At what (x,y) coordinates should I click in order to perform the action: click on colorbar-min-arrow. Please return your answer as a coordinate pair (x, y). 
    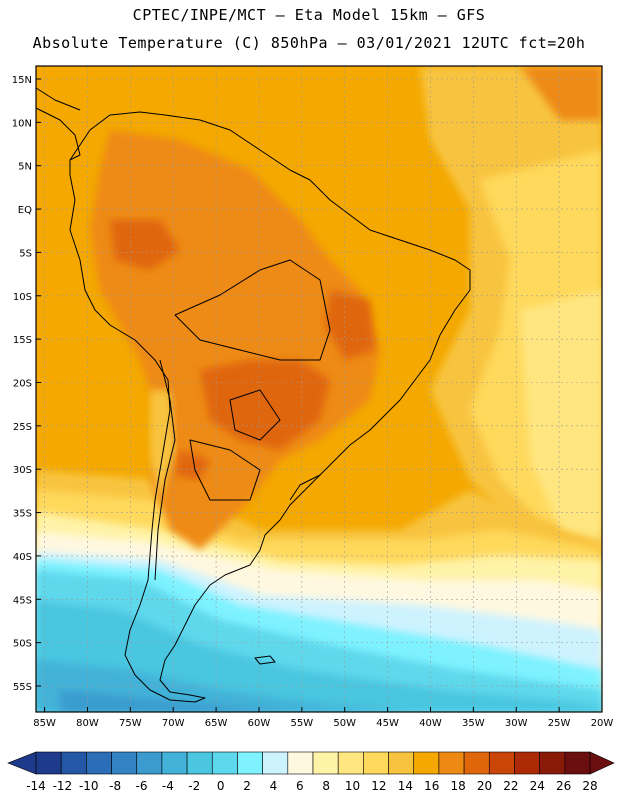
    Looking at the image, I should click on (22, 763).